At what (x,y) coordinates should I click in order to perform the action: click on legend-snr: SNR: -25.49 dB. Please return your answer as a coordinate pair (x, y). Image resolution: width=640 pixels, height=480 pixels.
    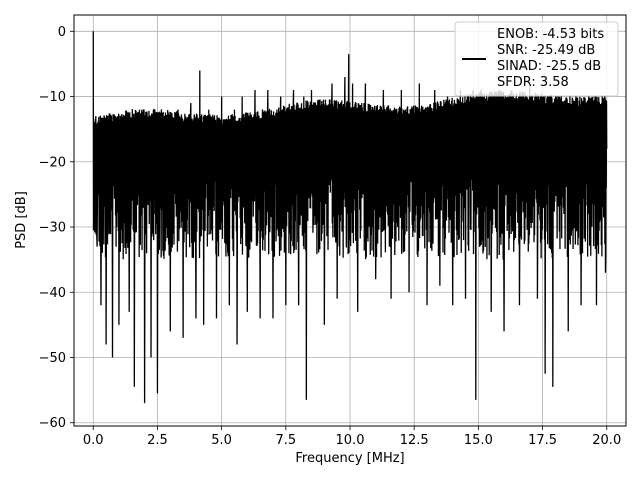
    Looking at the image, I should click on (546, 50).